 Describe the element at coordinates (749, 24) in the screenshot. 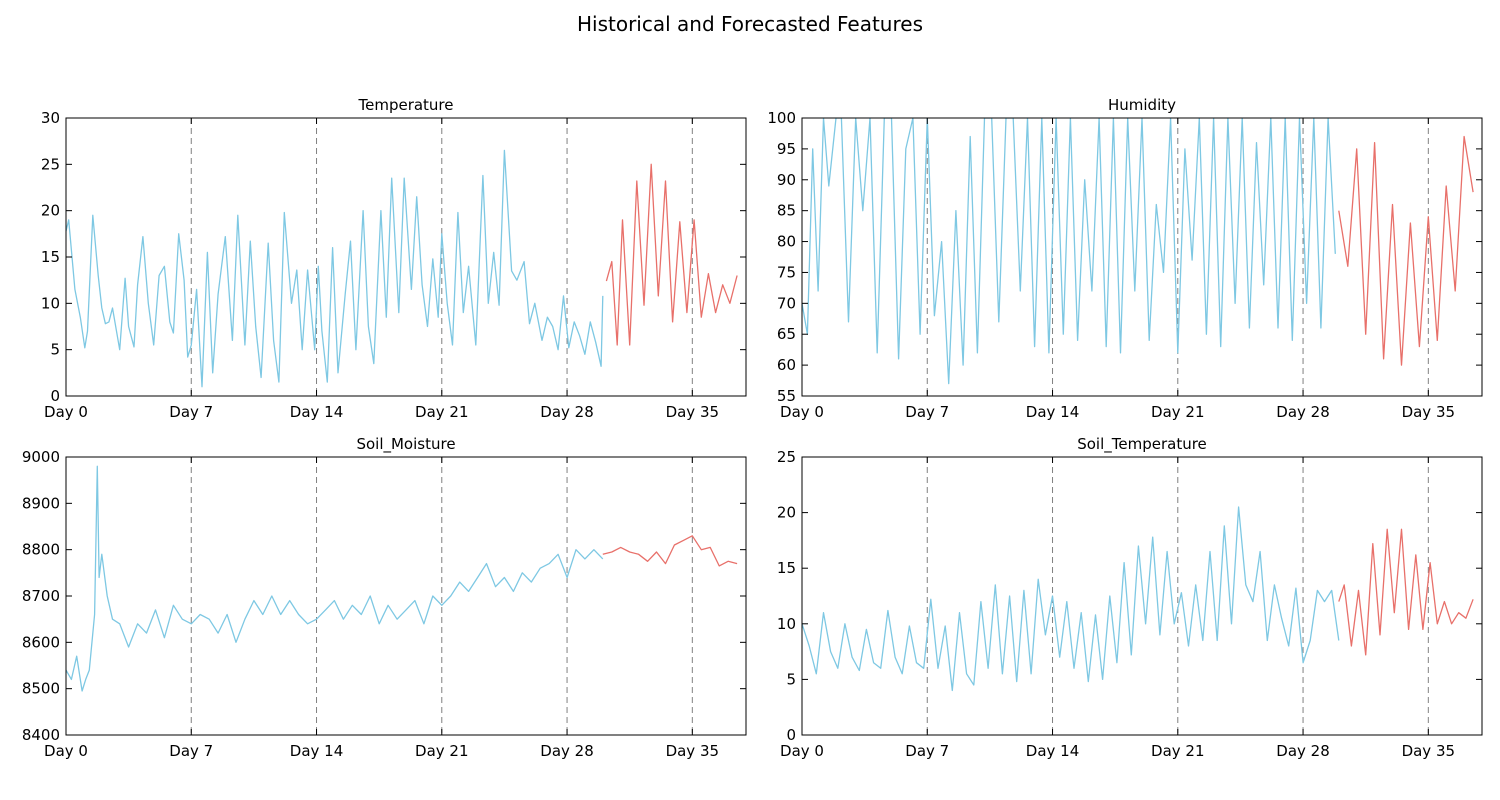

I see `figure-title: Historical and Forecasted Features` at that location.